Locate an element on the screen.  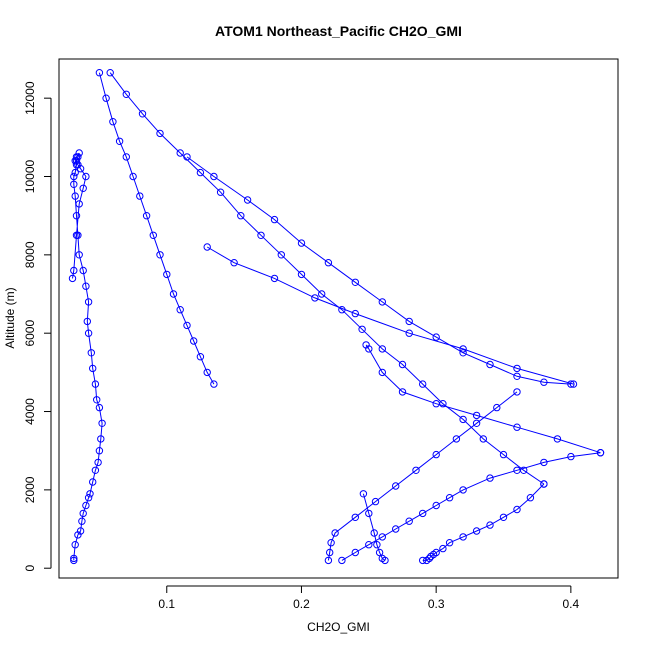
series-7-line is located at coordinates (471, 506).